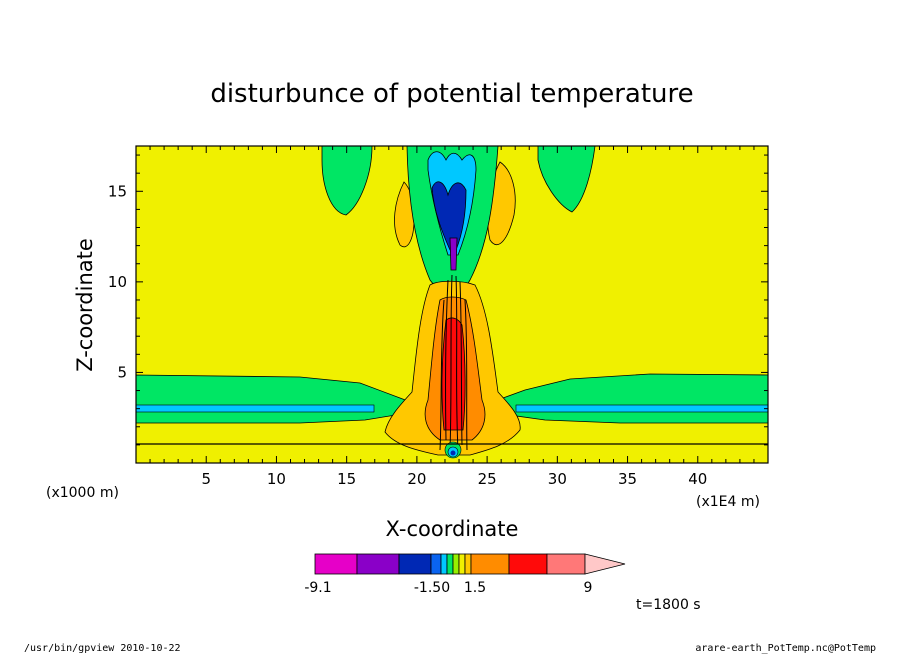 Image resolution: width=904 pixels, height=654 pixels. I want to click on colorbar-label: -9.1, so click(317, 588).